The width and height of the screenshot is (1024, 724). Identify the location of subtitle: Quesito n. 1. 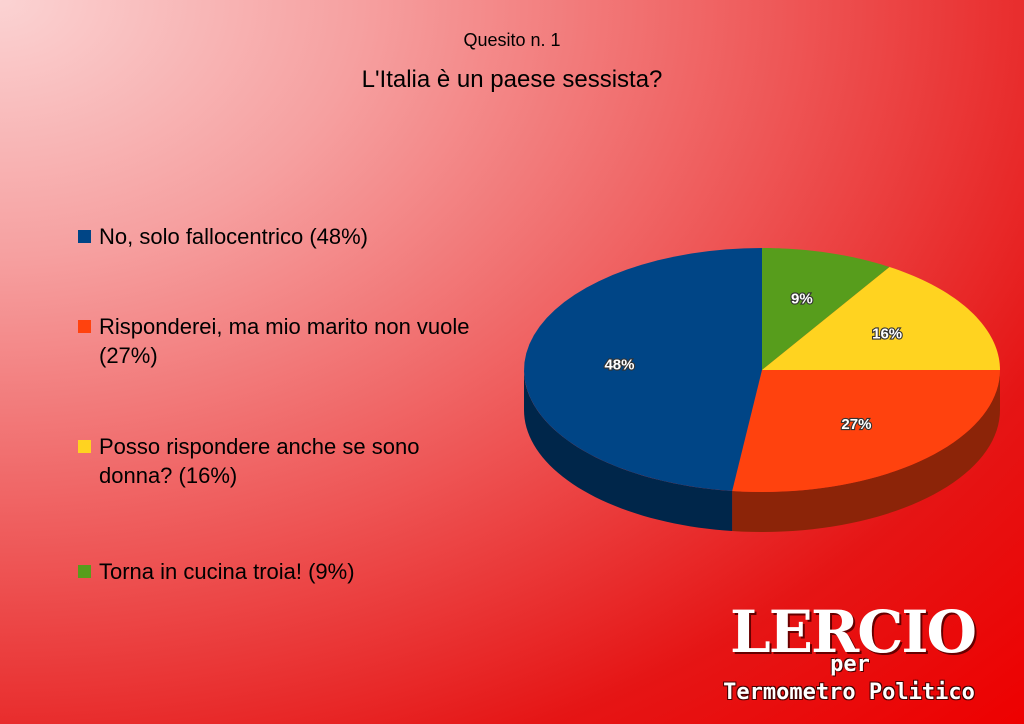
(512, 40).